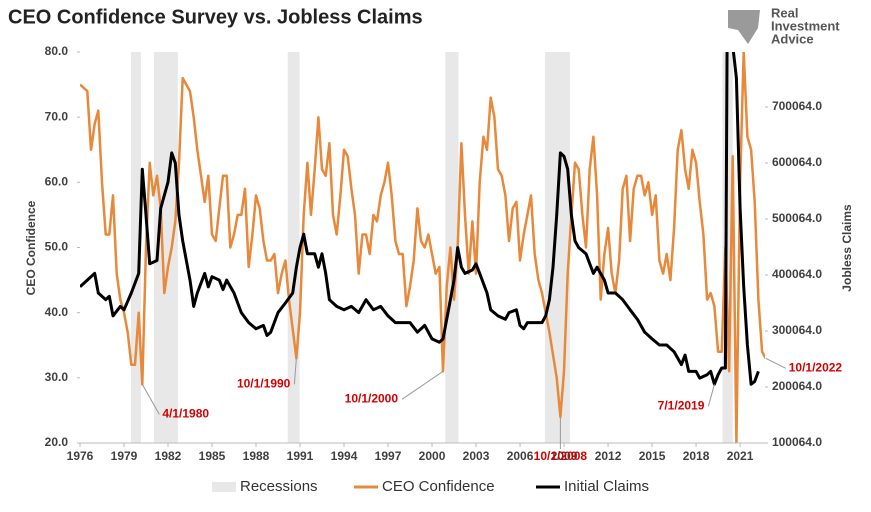 The width and height of the screenshot is (871, 512). I want to click on logo-text: Advice, so click(792, 38).